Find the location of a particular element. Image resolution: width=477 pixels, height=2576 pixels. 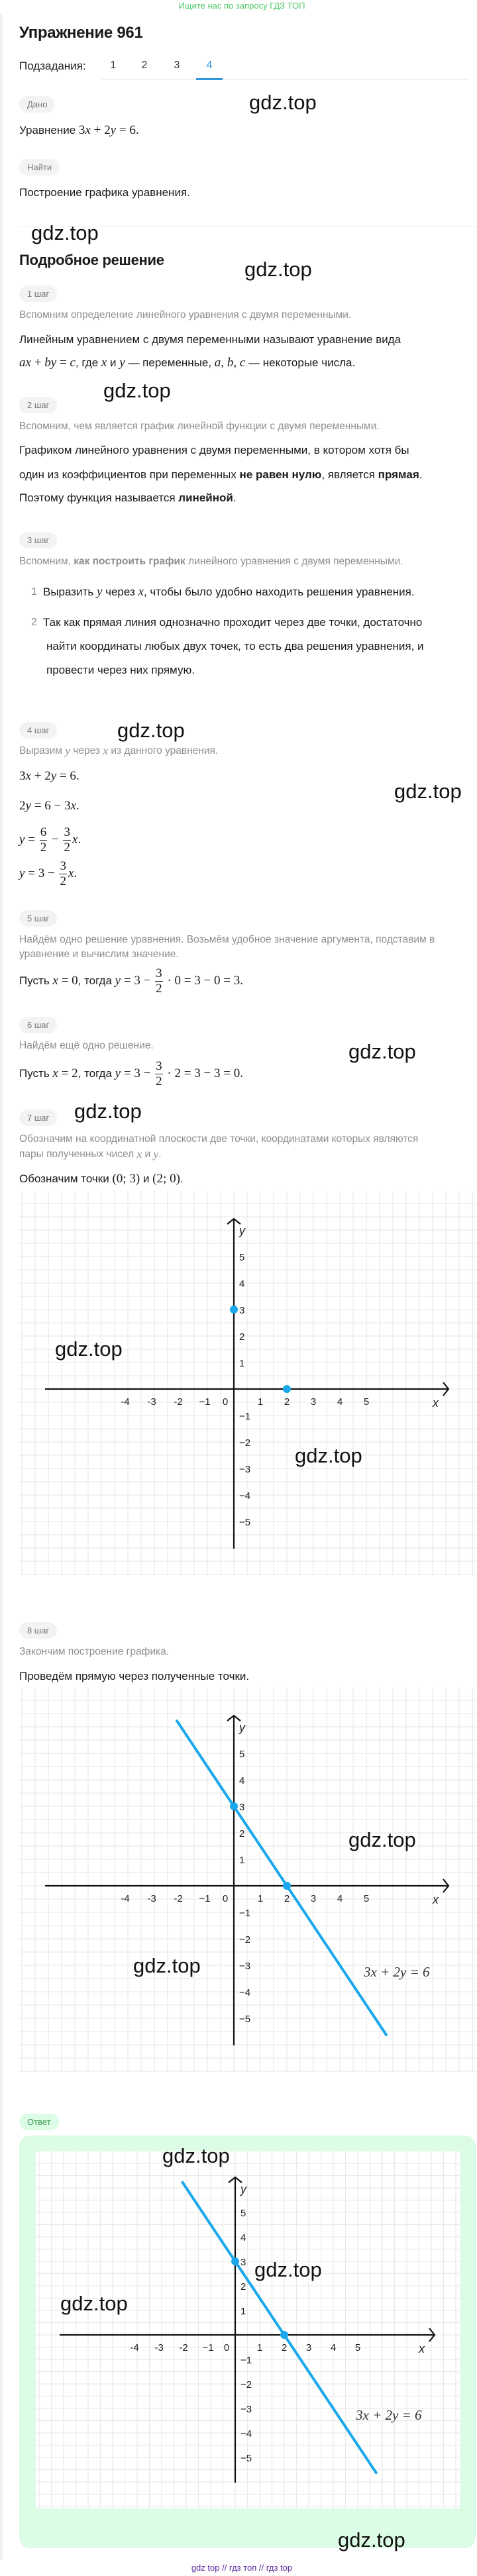

tab-subtask-1: 1 is located at coordinates (114, 65).